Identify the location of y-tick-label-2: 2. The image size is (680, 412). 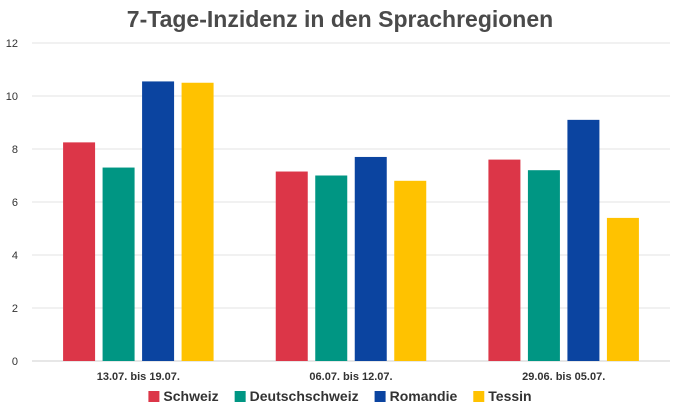
(15, 309).